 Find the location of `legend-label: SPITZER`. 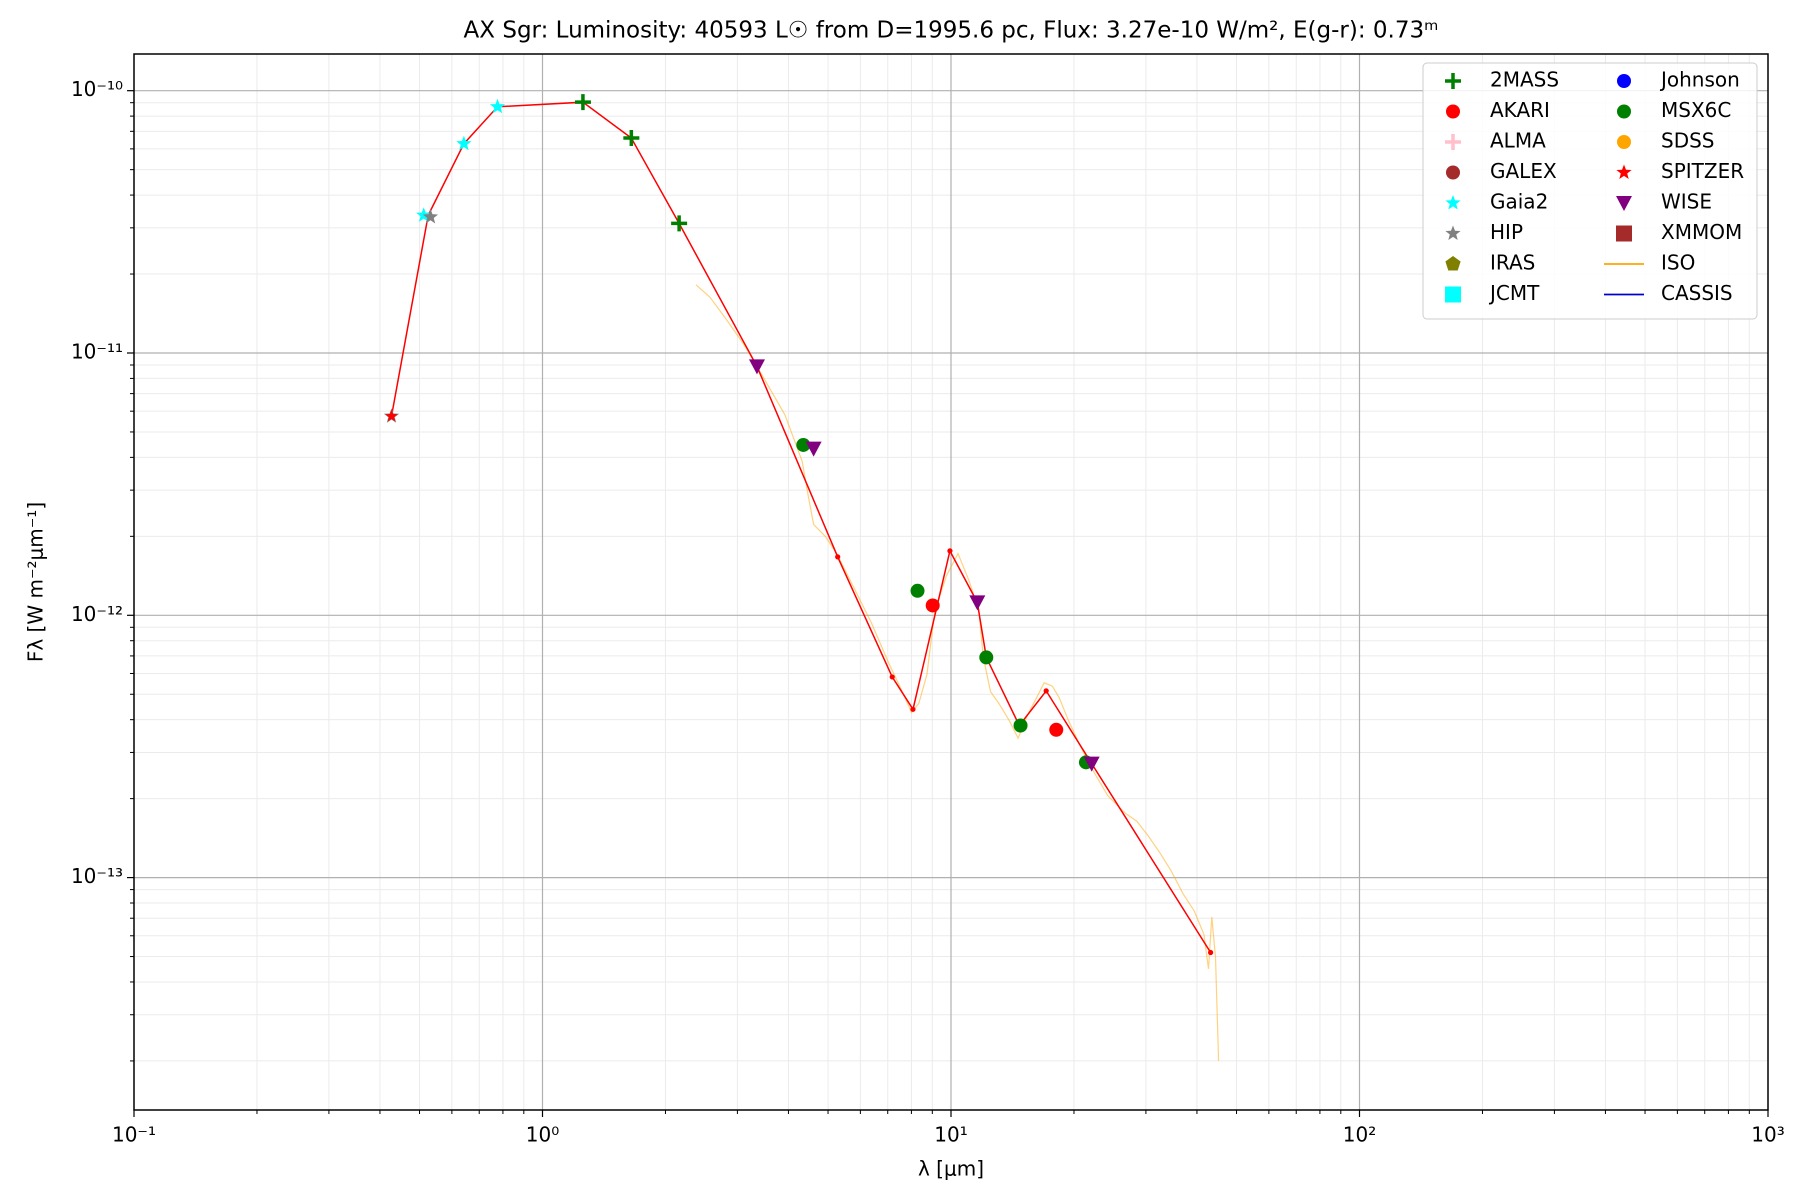

legend-label: SPITZER is located at coordinates (1702, 171).